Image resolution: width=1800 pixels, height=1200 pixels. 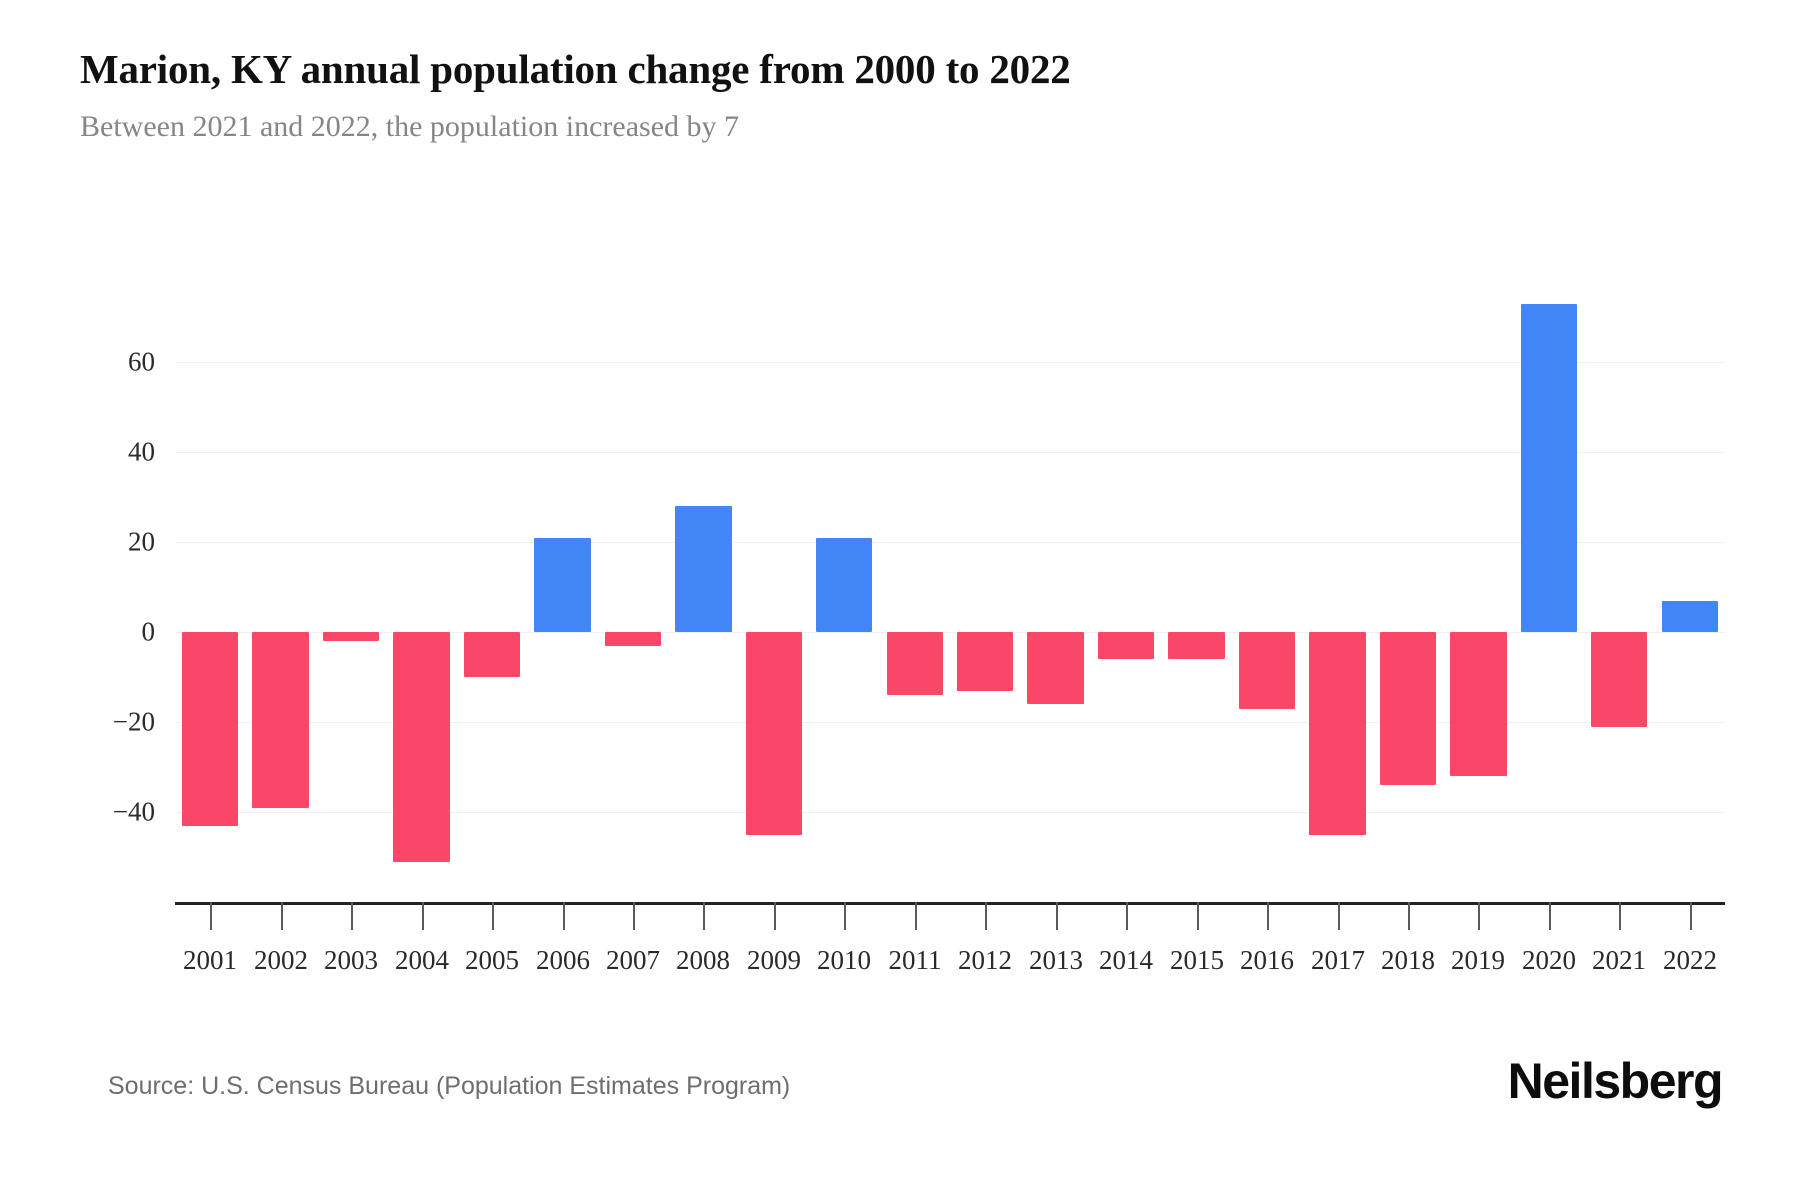 What do you see at coordinates (1338, 960) in the screenshot?
I see `x-axis-tick-label: 2017` at bounding box center [1338, 960].